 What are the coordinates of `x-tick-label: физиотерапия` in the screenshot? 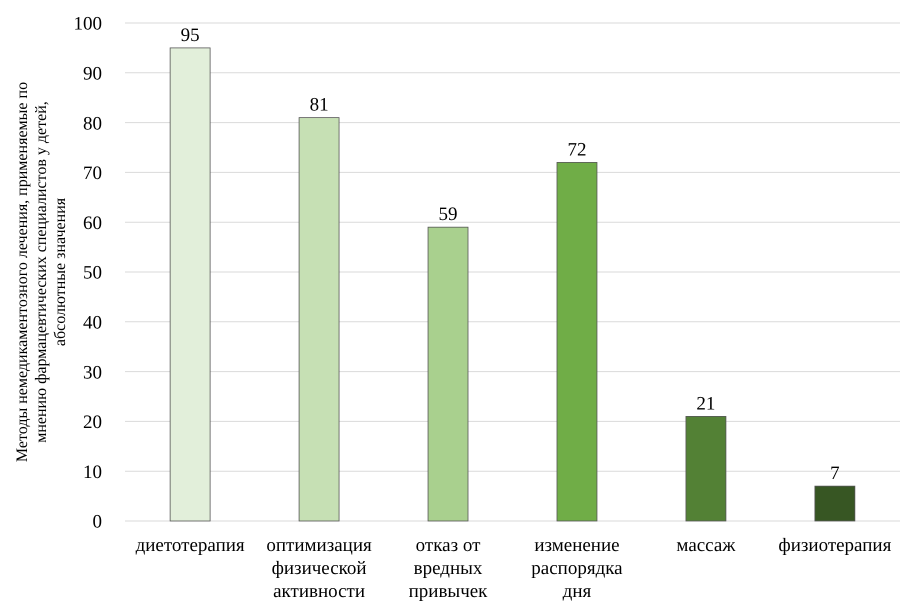 It's located at (835, 545).